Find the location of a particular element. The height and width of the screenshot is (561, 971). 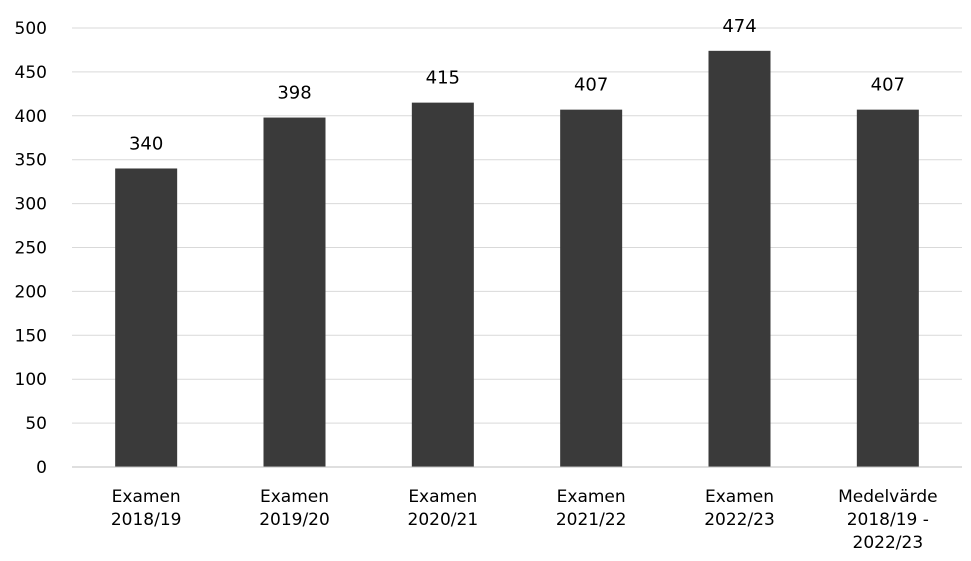

x-category-label-line: 2019/20 is located at coordinates (294, 520).